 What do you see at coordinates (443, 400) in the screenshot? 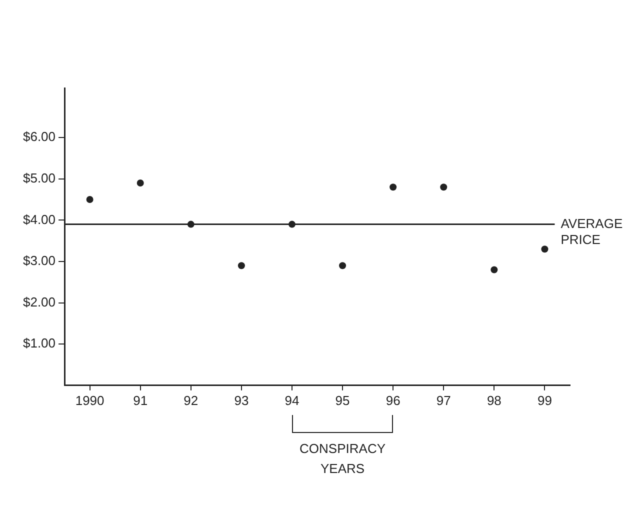
I see `x-tick-label: 97` at bounding box center [443, 400].